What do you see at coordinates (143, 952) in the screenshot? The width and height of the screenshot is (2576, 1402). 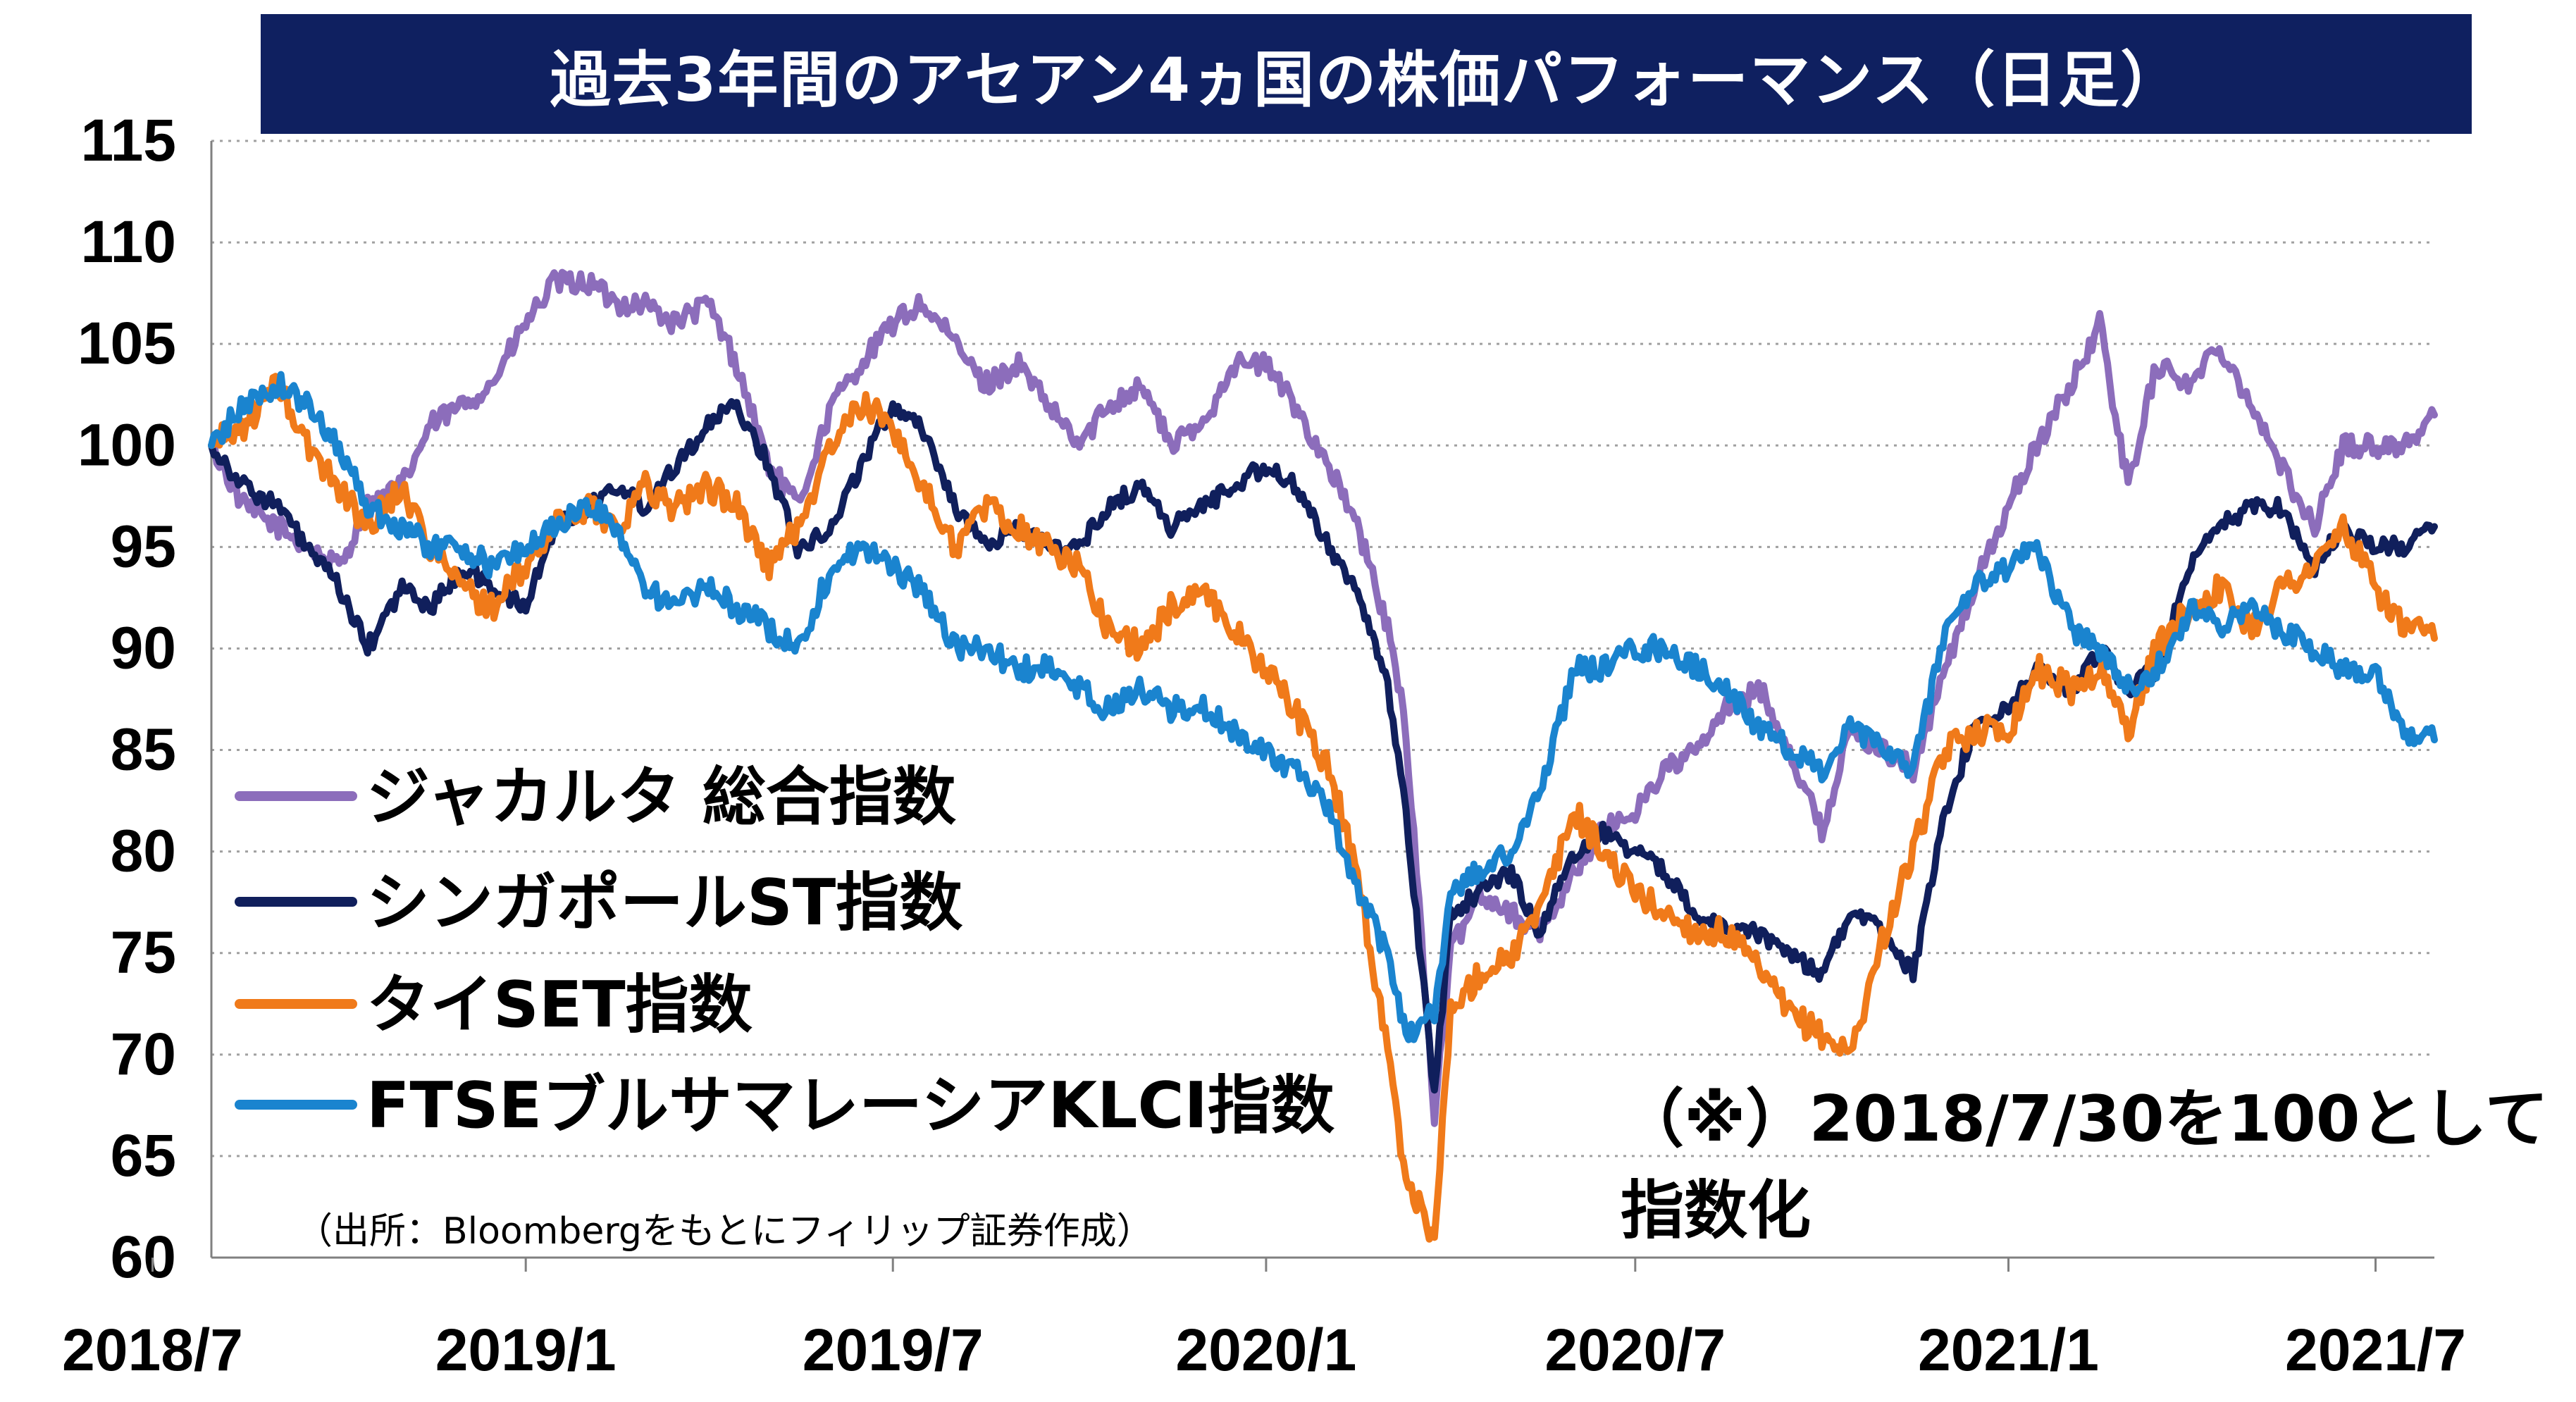 I see `y-tick-label: 75` at bounding box center [143, 952].